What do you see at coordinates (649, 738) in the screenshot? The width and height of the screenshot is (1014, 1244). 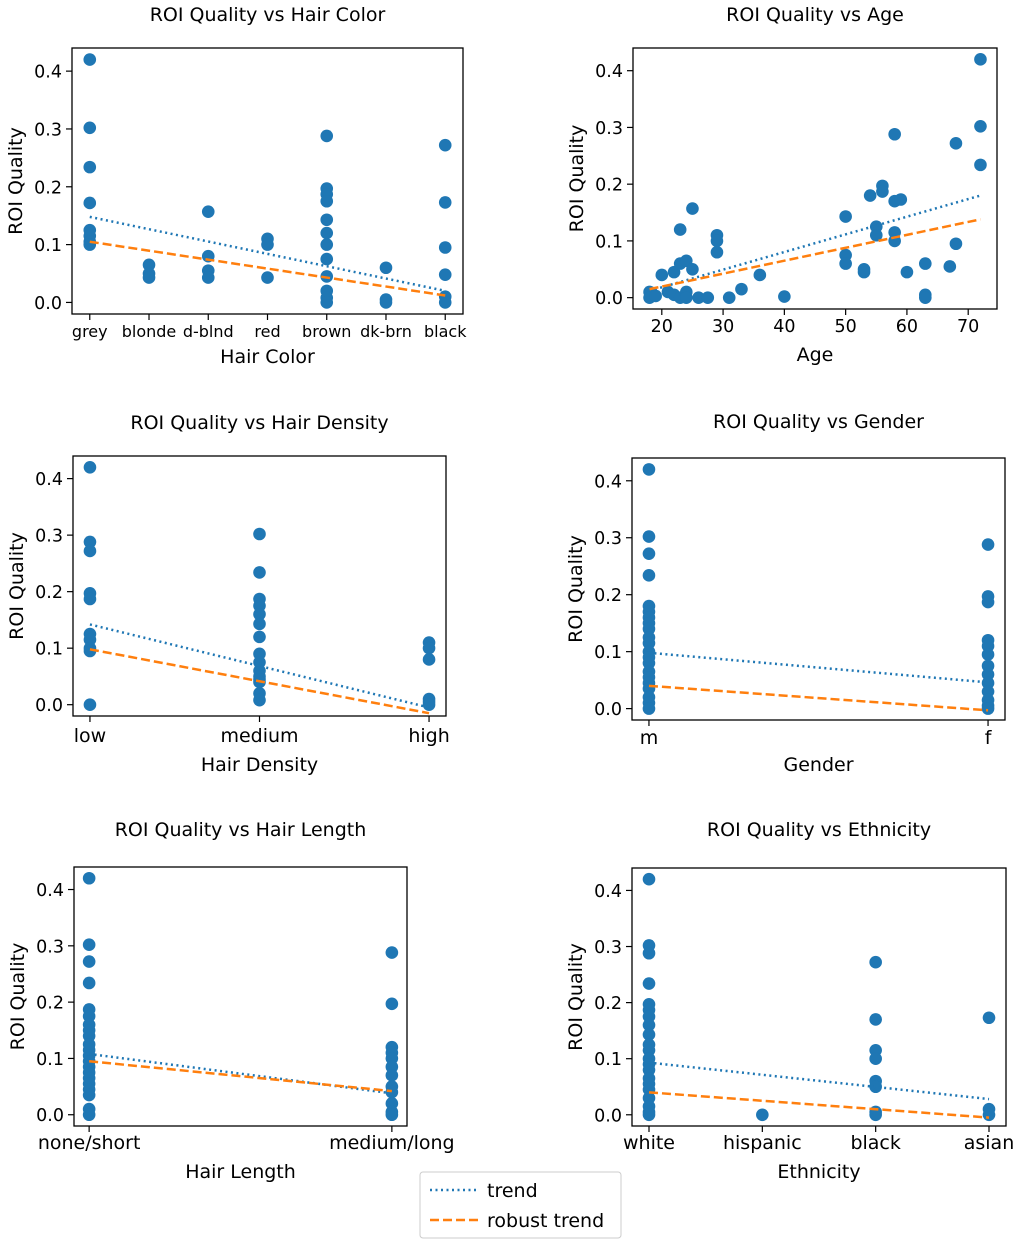 I see `x-tick-label: m` at bounding box center [649, 738].